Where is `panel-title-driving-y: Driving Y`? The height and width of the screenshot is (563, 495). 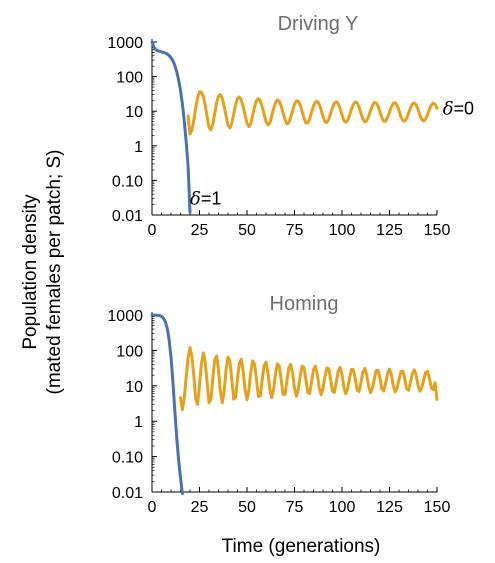
panel-title-driving-y: Driving Y is located at coordinates (318, 24).